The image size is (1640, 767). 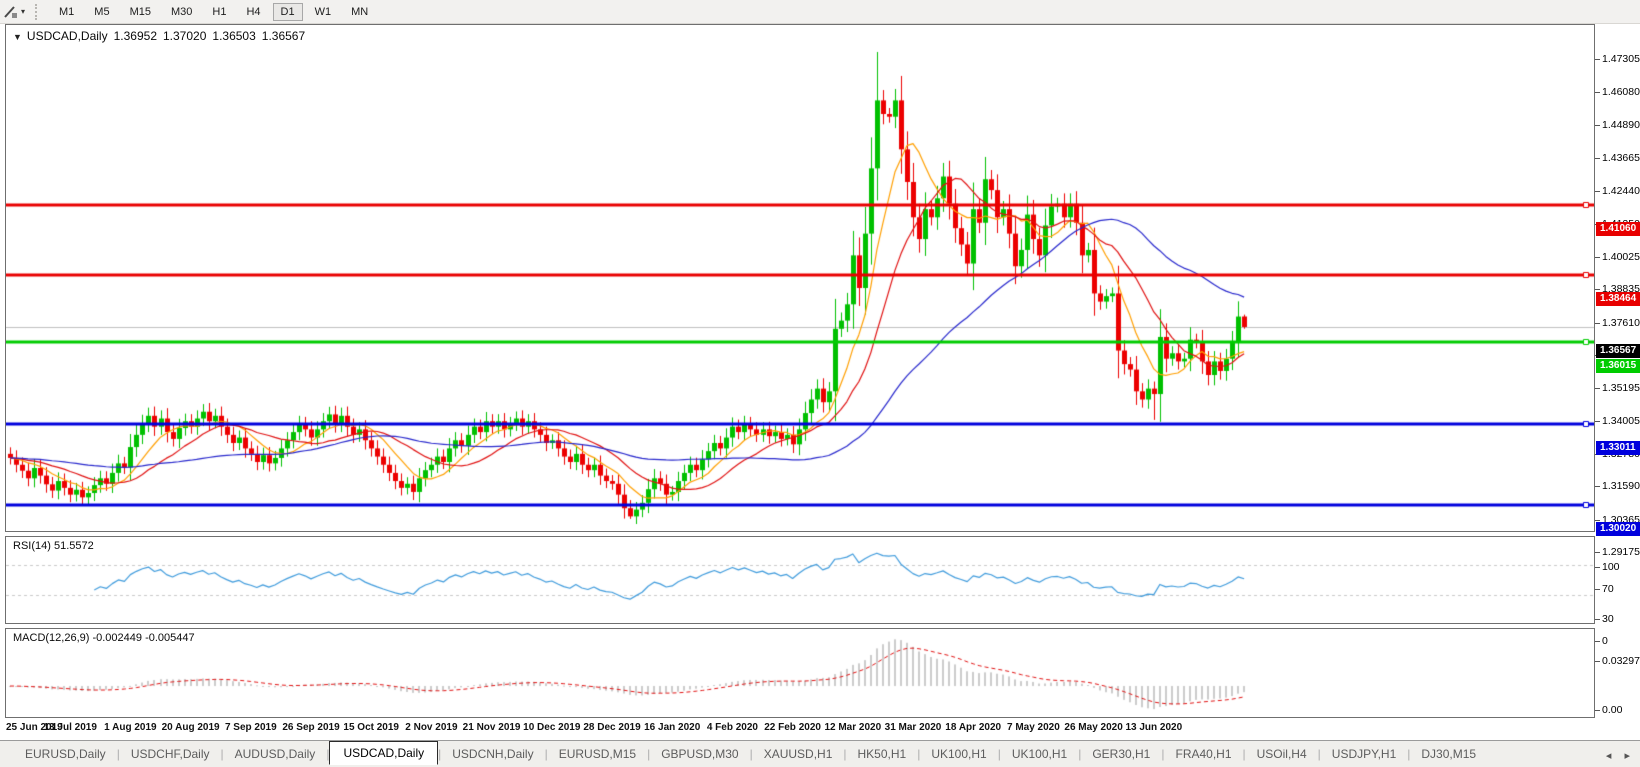 What do you see at coordinates (1613, 755) in the screenshot?
I see `tab-scroll-arrows: ◂ ▸` at bounding box center [1613, 755].